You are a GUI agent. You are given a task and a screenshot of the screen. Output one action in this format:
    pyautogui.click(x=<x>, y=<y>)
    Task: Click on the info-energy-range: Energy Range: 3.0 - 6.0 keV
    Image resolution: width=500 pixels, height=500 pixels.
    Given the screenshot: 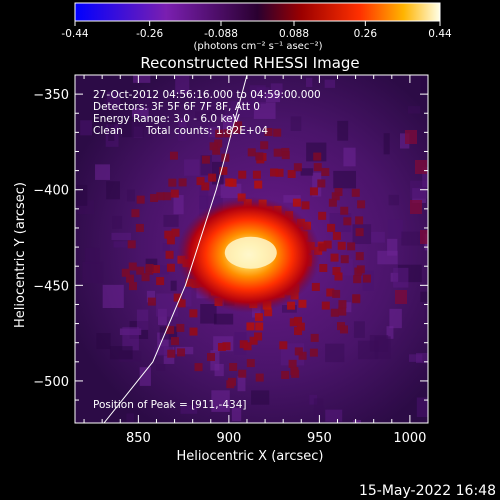 What is the action you would take?
    pyautogui.click(x=167, y=119)
    